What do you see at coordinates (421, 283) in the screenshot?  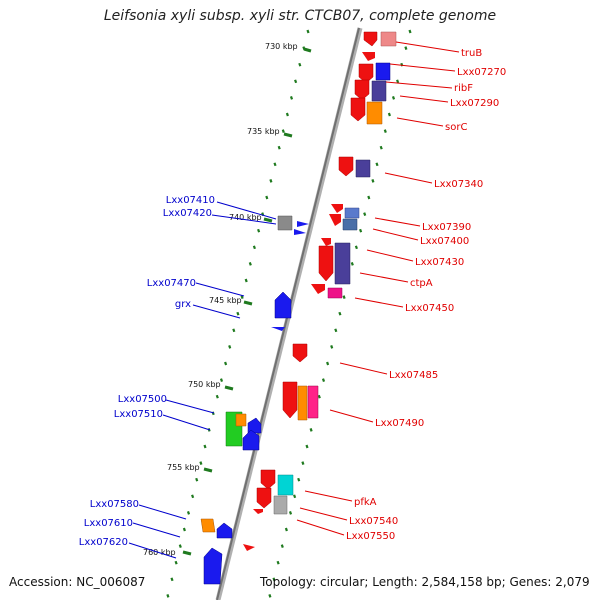 I see `label-ctpA: ctpA` at bounding box center [421, 283].